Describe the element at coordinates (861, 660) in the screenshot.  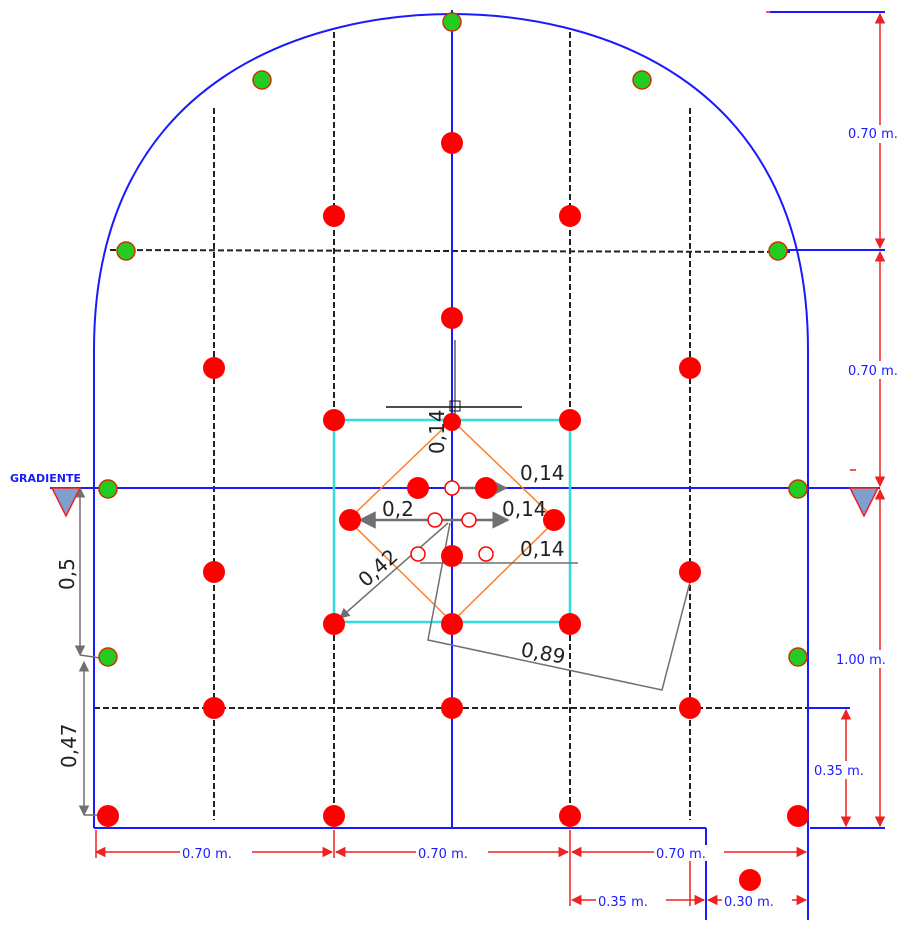
I see `dim-label-right-lower: 1.00 m.` at that location.